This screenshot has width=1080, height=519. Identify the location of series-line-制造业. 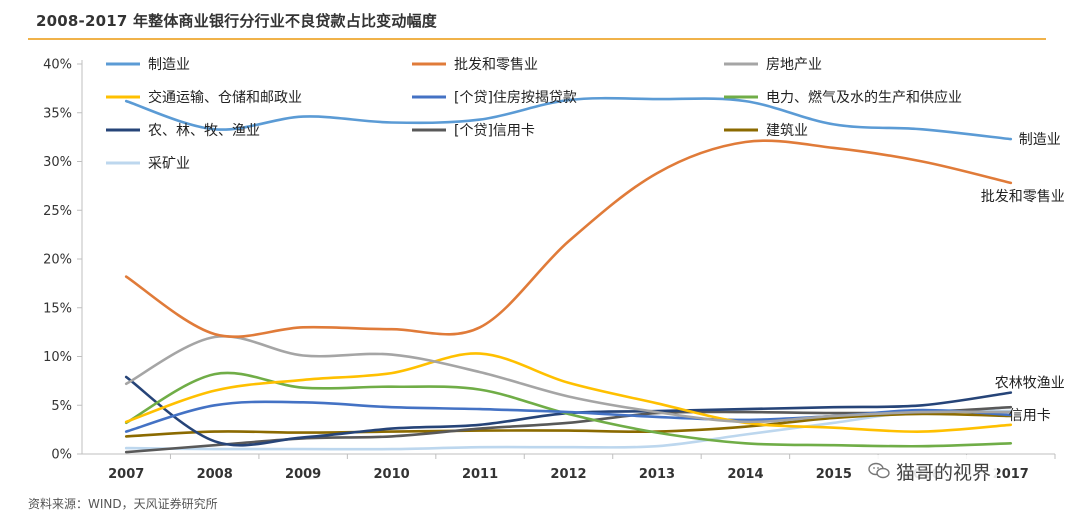
(568, 118).